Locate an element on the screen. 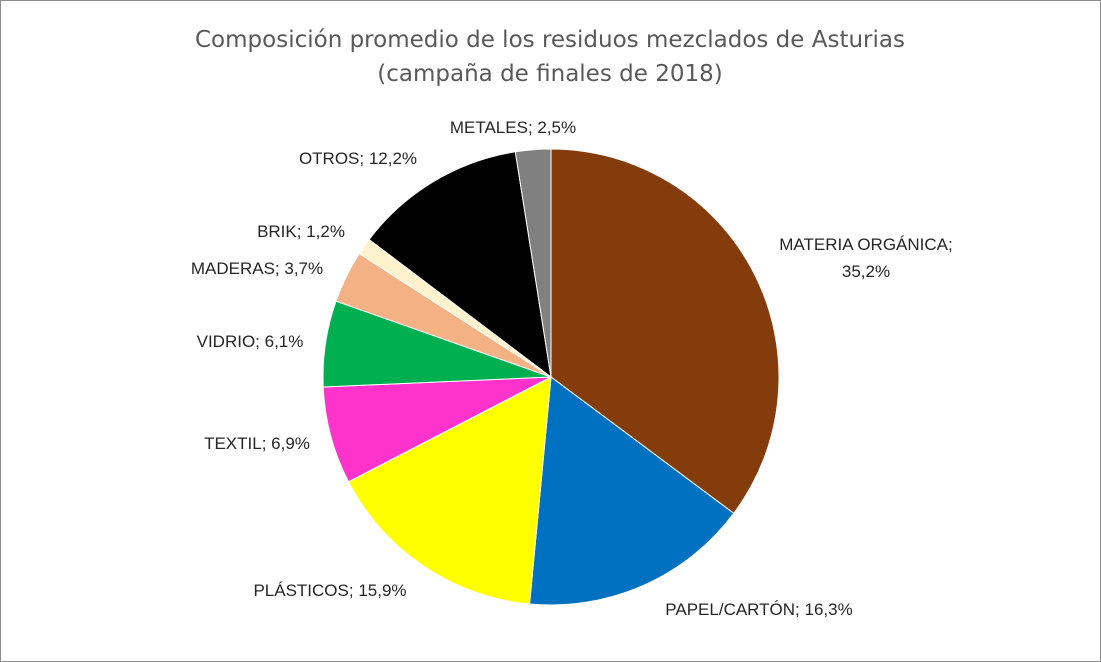 The width and height of the screenshot is (1101, 662). slice-label-materia-organica-value: 35,2% is located at coordinates (866, 271).